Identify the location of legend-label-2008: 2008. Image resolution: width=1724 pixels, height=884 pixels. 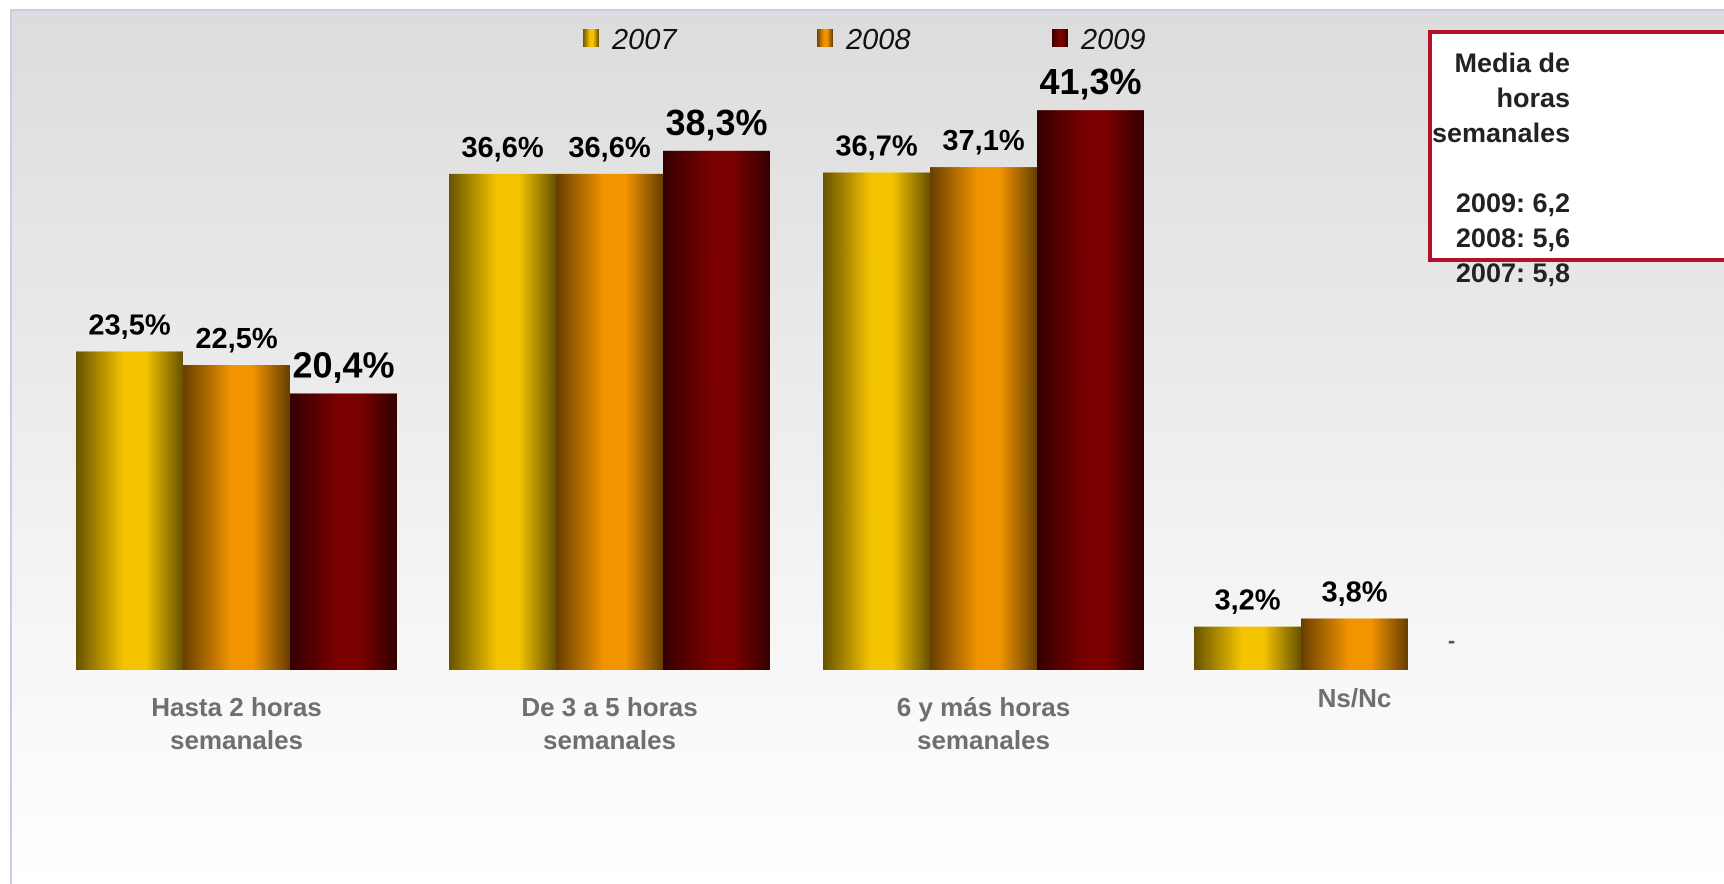
(878, 40).